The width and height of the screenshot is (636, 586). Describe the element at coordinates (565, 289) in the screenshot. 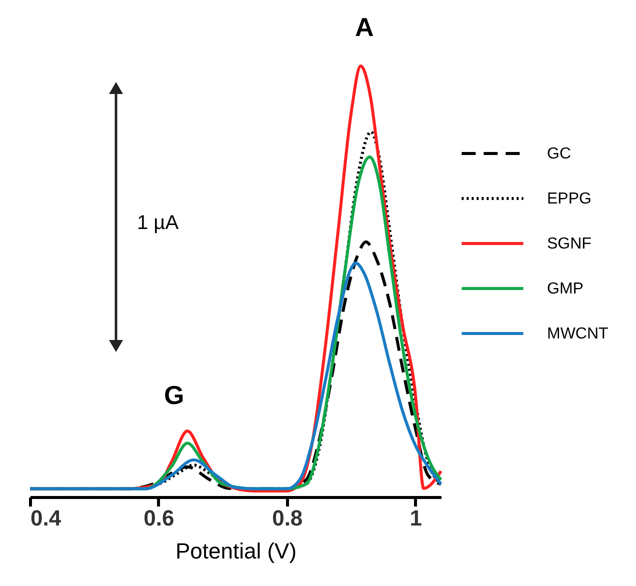

I see `legend-label: GMP` at that location.